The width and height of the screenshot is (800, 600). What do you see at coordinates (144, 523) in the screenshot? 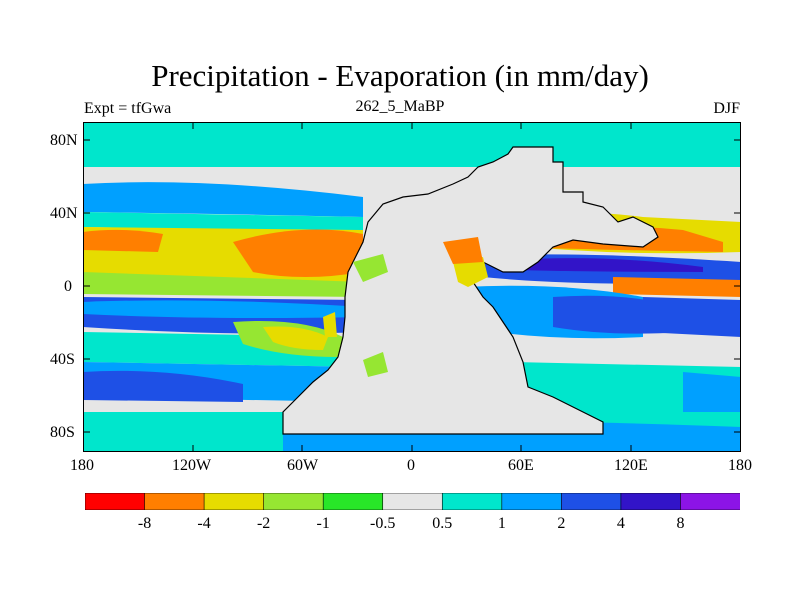
I see `colorbar-label-0: -8` at bounding box center [144, 523].